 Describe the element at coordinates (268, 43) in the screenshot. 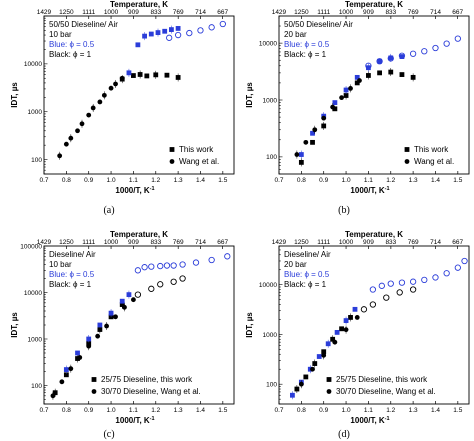

I see `y-tick-label: 10000` at that location.